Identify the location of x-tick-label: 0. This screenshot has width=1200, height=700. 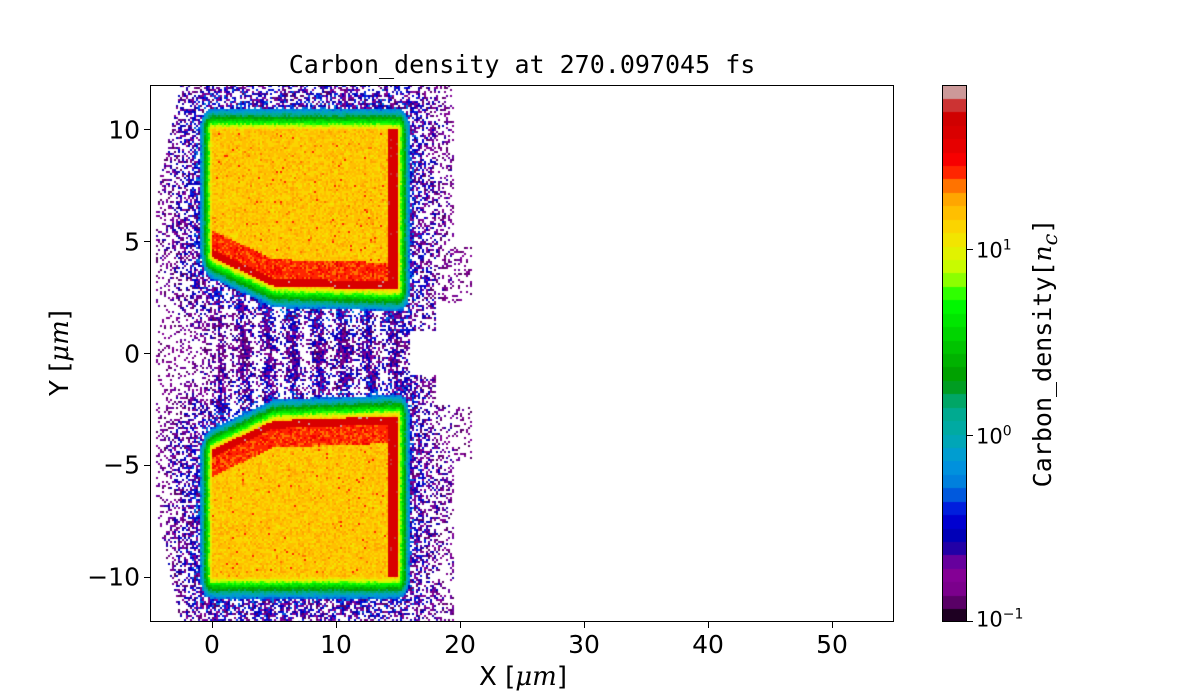
(212, 644).